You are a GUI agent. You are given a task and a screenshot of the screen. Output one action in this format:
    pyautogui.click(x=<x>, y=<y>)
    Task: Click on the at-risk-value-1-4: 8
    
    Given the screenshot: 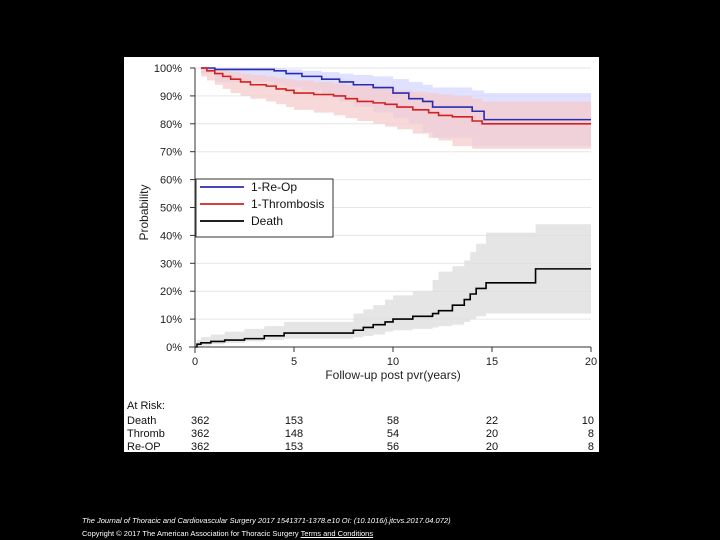 What is the action you would take?
    pyautogui.click(x=591, y=434)
    